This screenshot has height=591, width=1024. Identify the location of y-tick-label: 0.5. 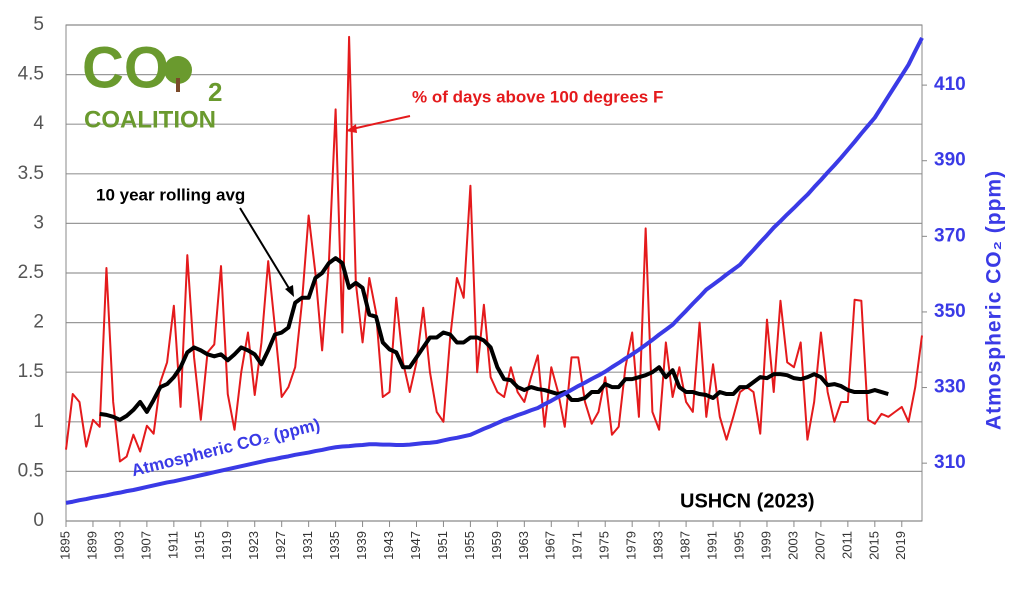
(31, 470).